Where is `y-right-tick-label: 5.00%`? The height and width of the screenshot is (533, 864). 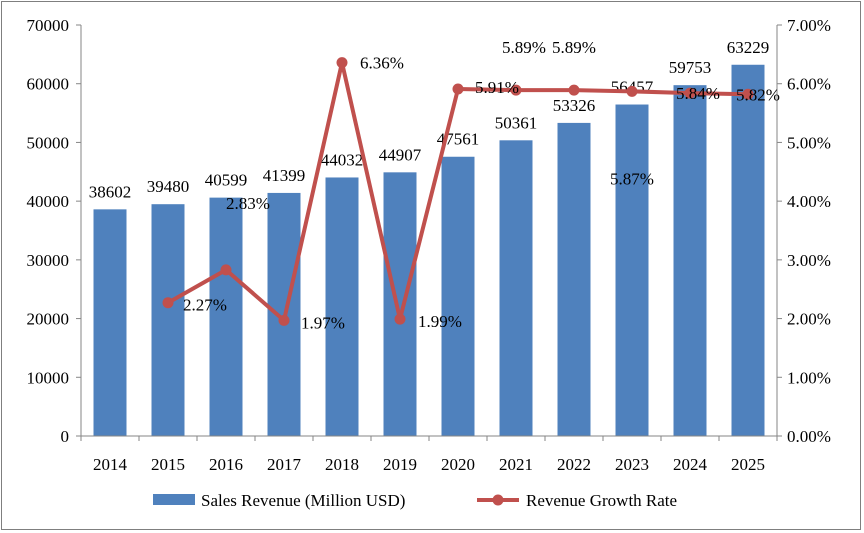
y-right-tick-label: 5.00% is located at coordinates (809, 142).